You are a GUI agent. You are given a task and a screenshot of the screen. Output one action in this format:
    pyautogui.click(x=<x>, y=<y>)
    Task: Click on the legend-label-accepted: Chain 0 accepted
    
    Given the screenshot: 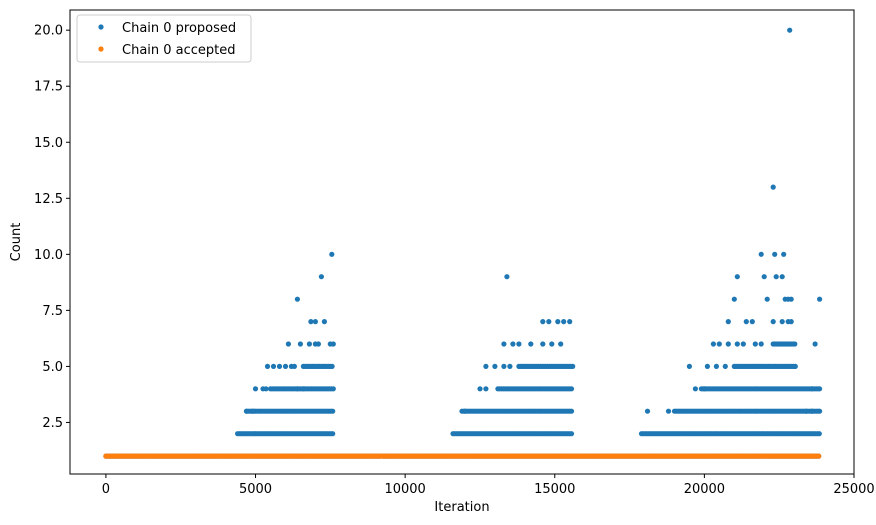 What is the action you would take?
    pyautogui.click(x=179, y=50)
    